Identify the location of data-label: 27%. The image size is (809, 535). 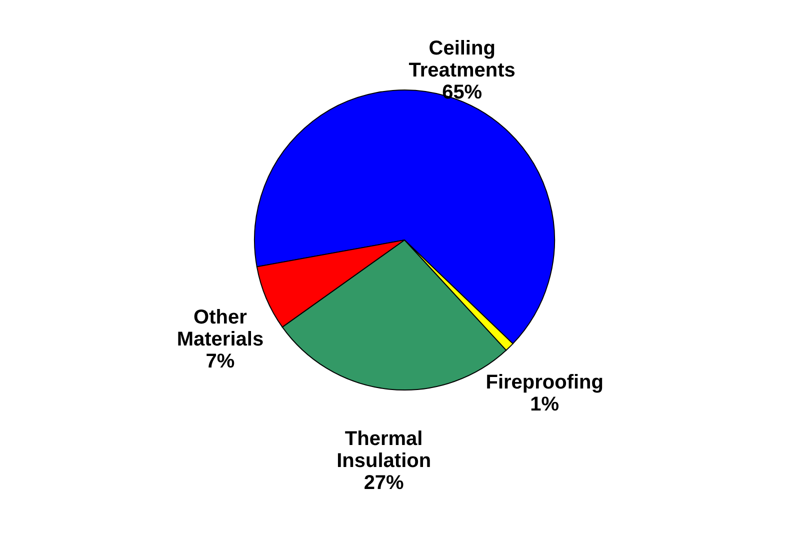
(384, 483).